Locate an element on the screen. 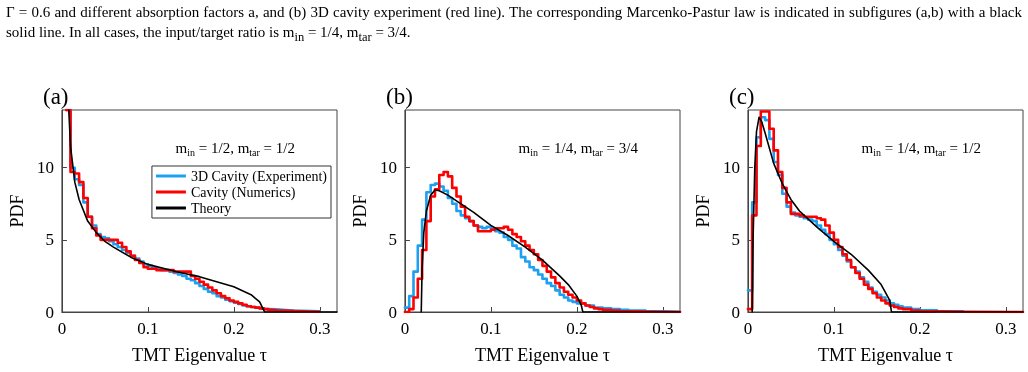 The height and width of the screenshot is (372, 1028). chart-title: (a) is located at coordinates (56, 96).